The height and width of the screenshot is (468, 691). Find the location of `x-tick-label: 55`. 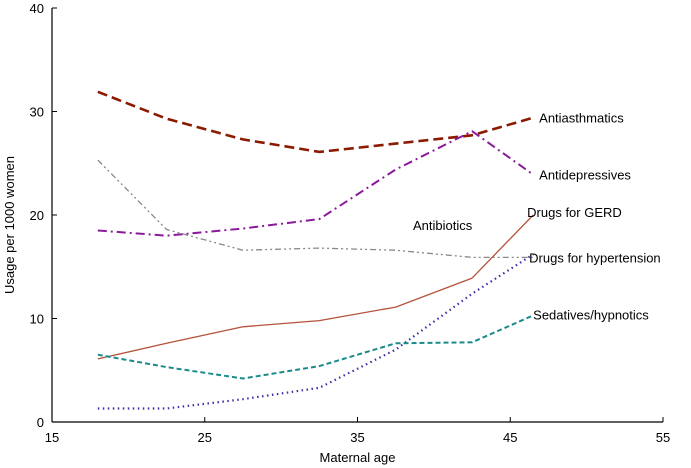

x-tick-label: 55 is located at coordinates (663, 437).